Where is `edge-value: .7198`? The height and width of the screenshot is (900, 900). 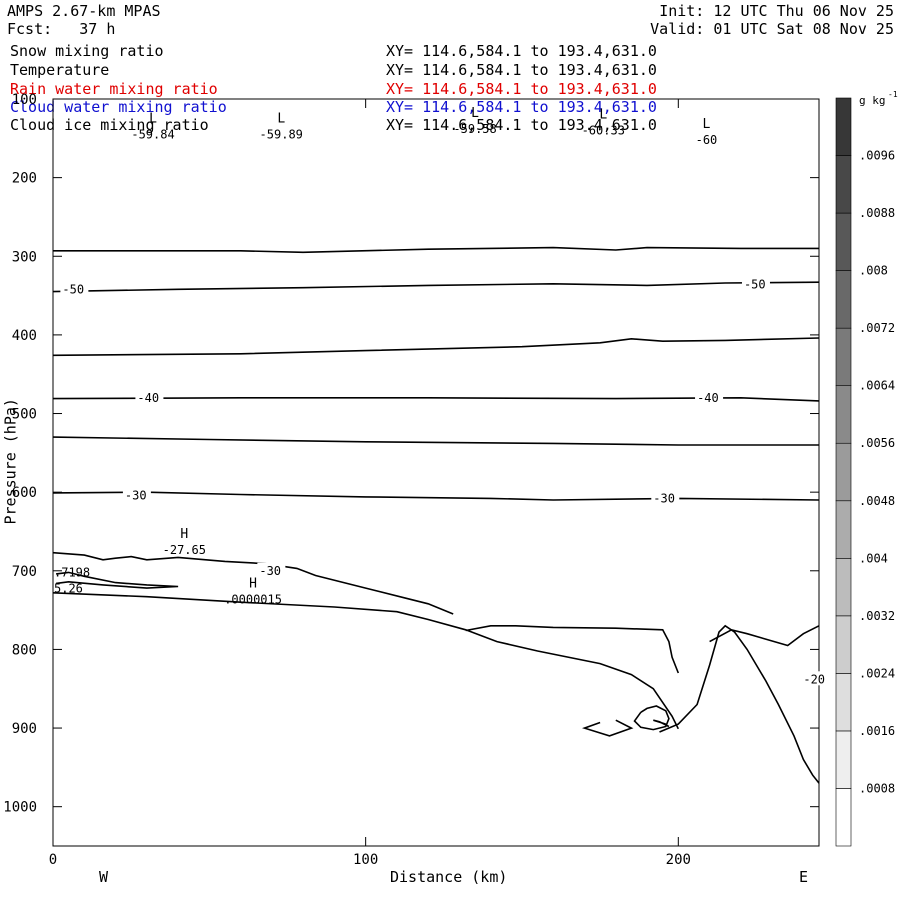 edge-value: .7198 is located at coordinates (72, 572).